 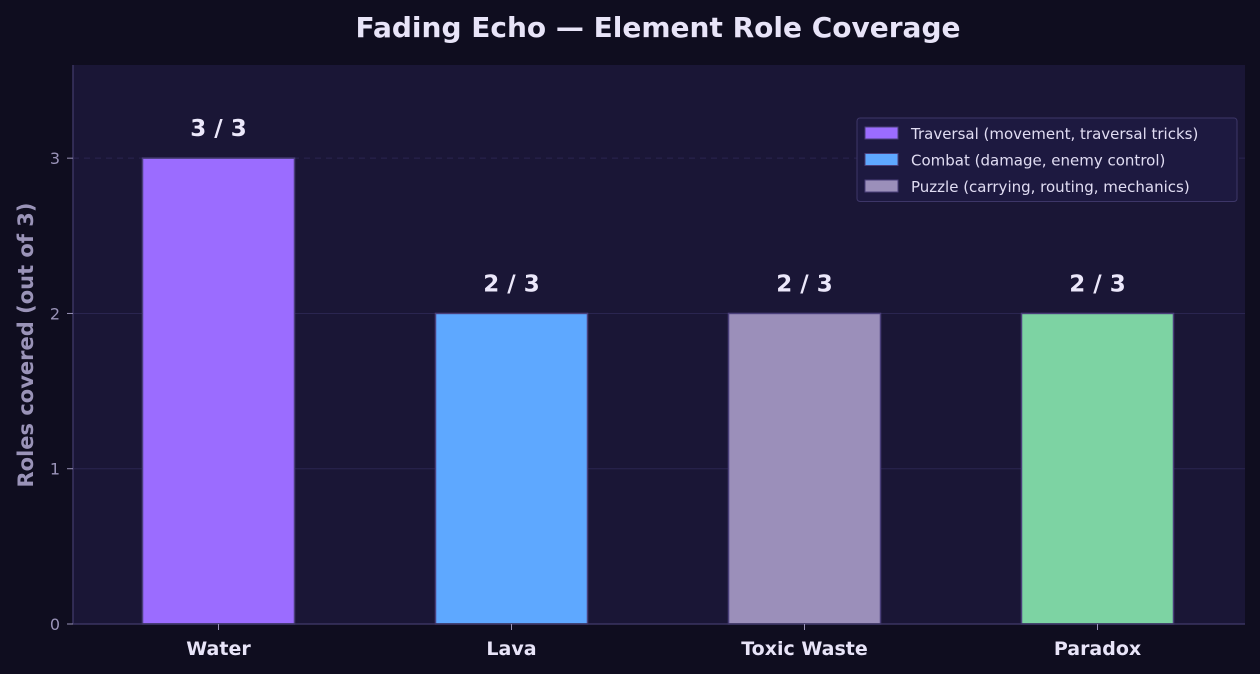 I want to click on y-tick-label: 1, so click(x=55, y=469).